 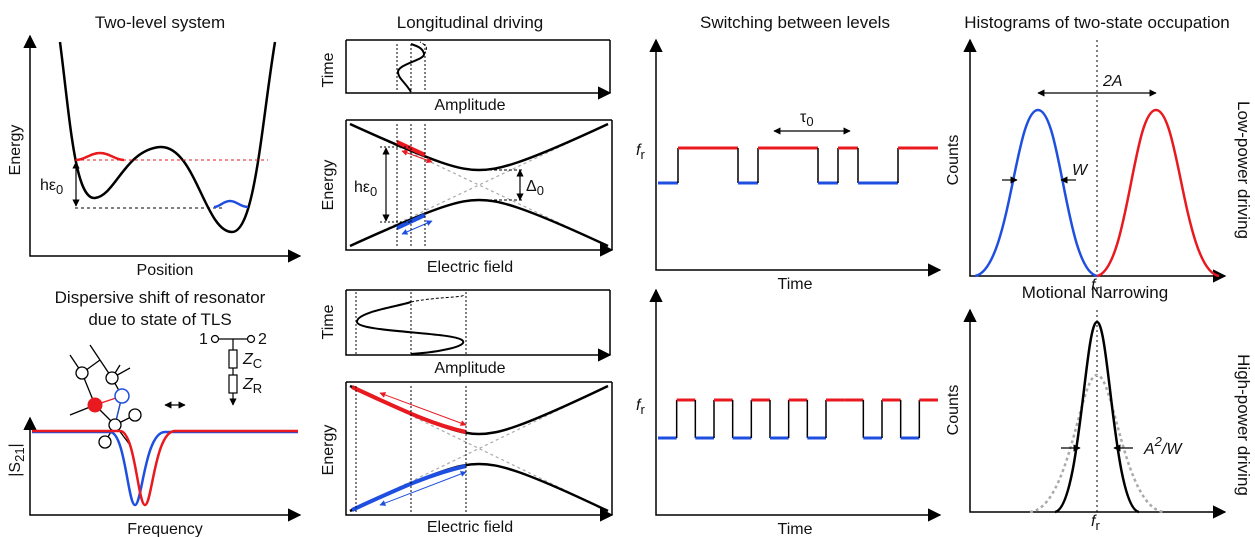 What do you see at coordinates (122, 396) in the screenshot?
I see `blue-atom` at bounding box center [122, 396].